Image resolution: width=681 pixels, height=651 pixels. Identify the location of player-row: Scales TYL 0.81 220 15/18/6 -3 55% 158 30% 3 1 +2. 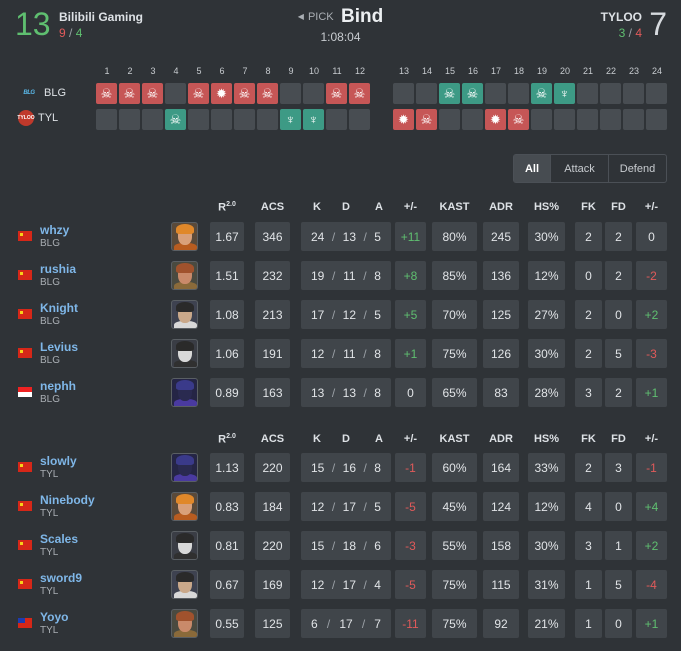
(340, 546).